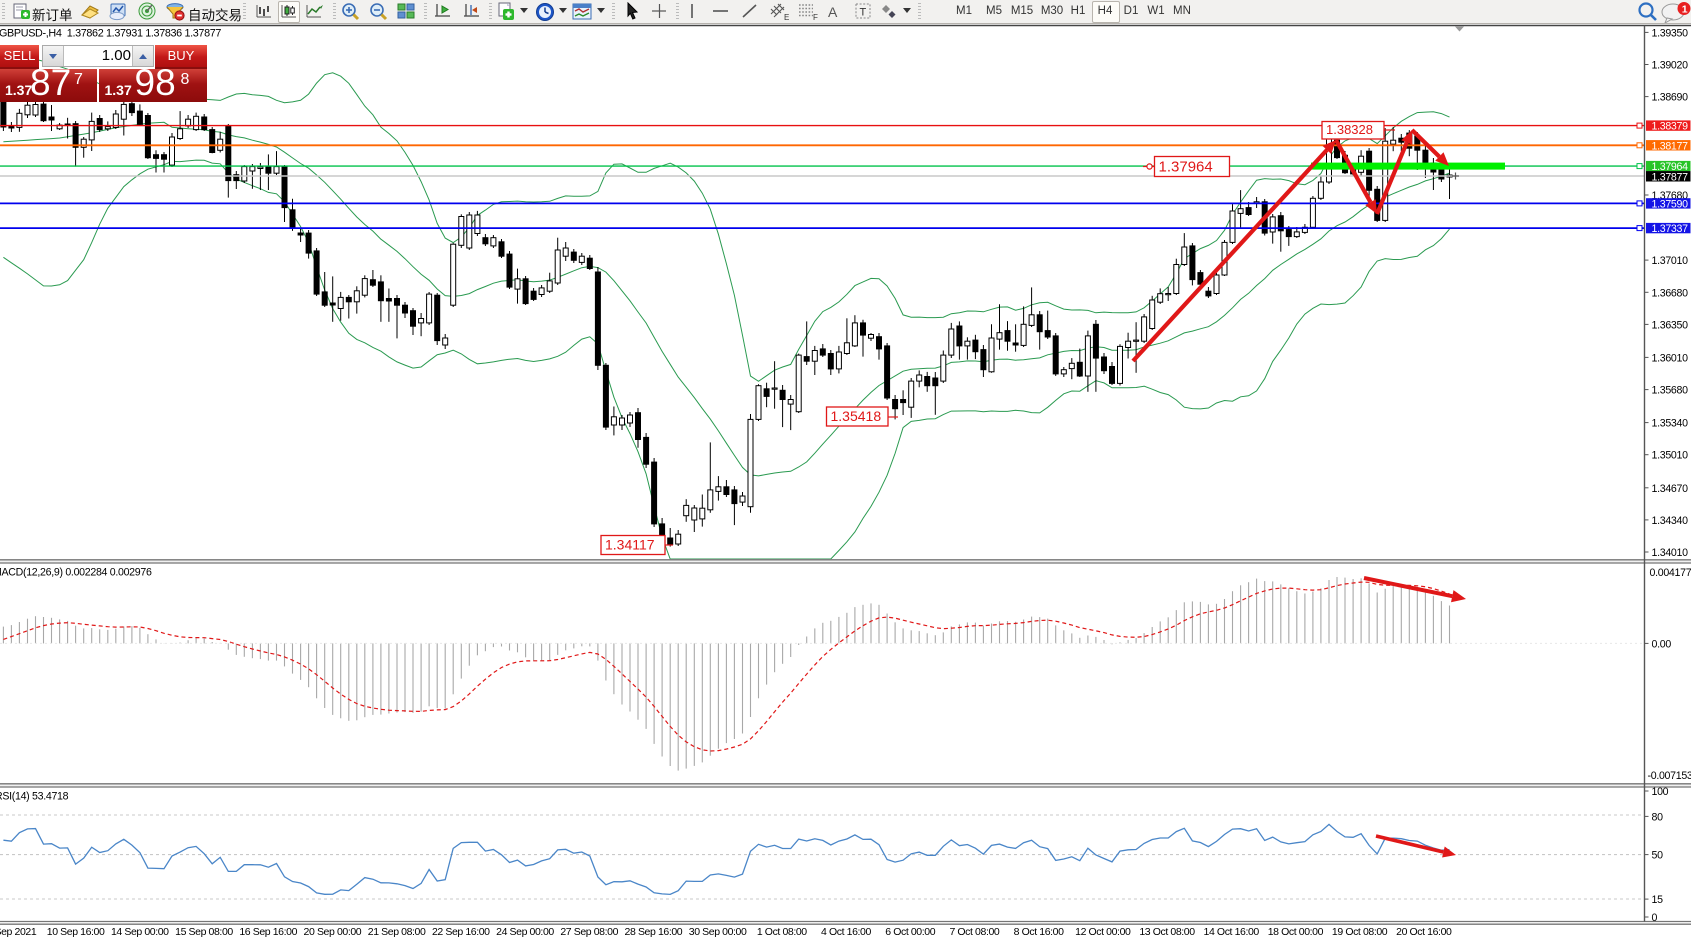  Describe the element at coordinates (1670, 146) in the screenshot. I see `svg-text: 1.38177` at that location.